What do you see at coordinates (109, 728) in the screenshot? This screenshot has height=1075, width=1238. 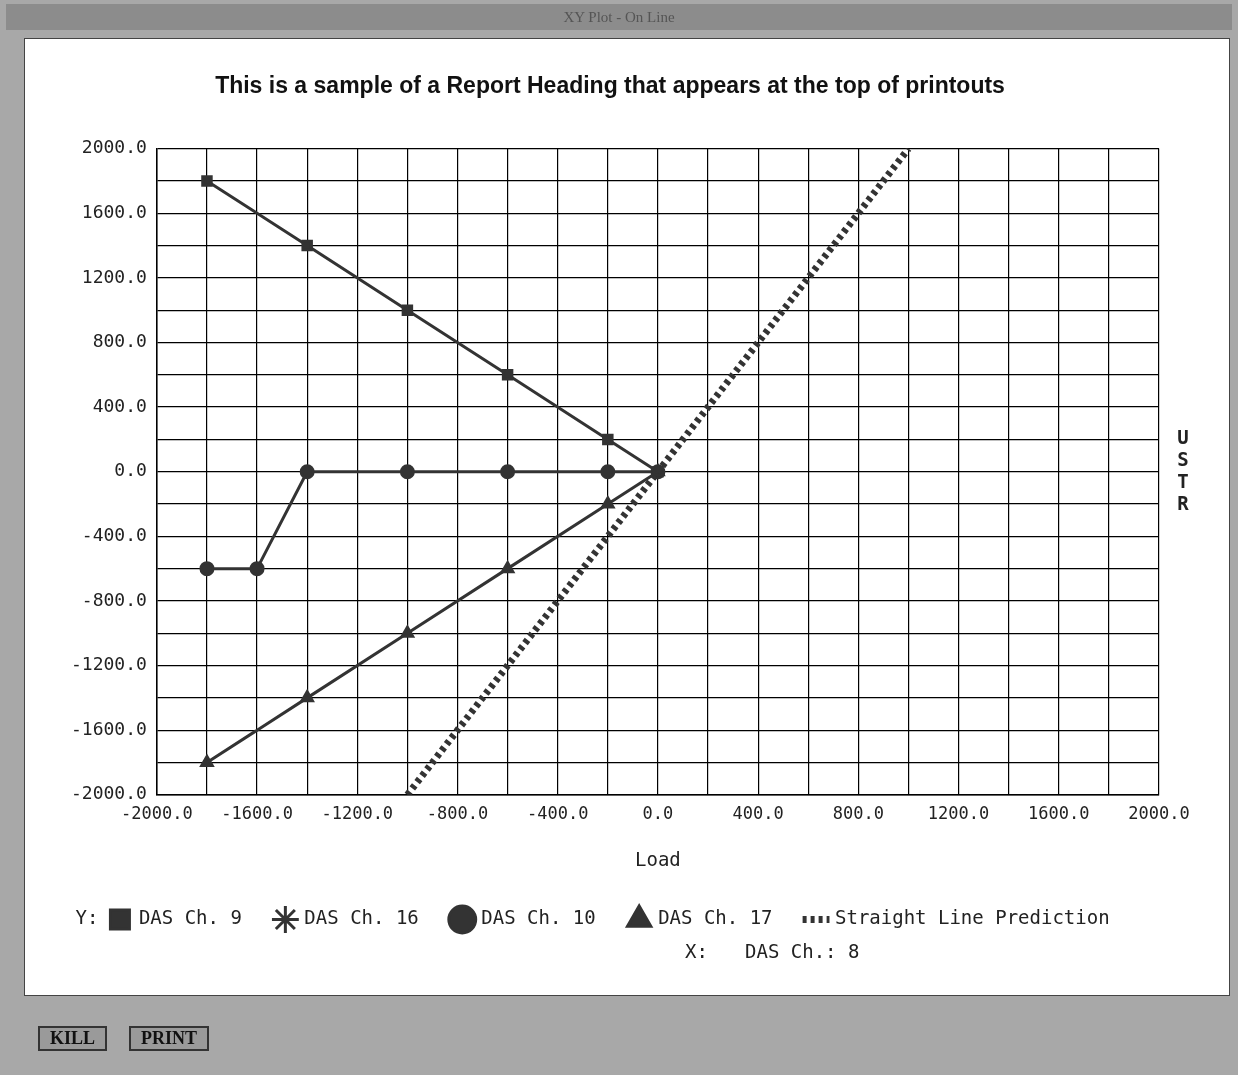 I see `y-tick-label: -1600.0` at bounding box center [109, 728].